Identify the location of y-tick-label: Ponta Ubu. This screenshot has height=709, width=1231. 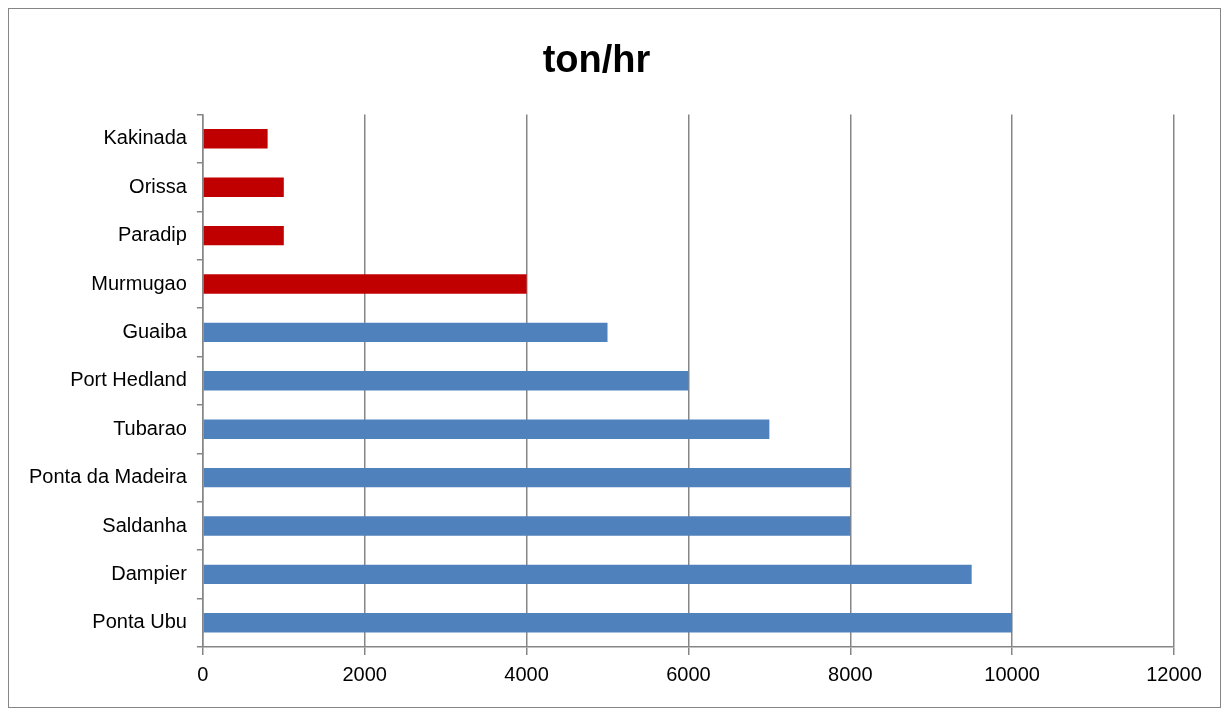
(139, 621).